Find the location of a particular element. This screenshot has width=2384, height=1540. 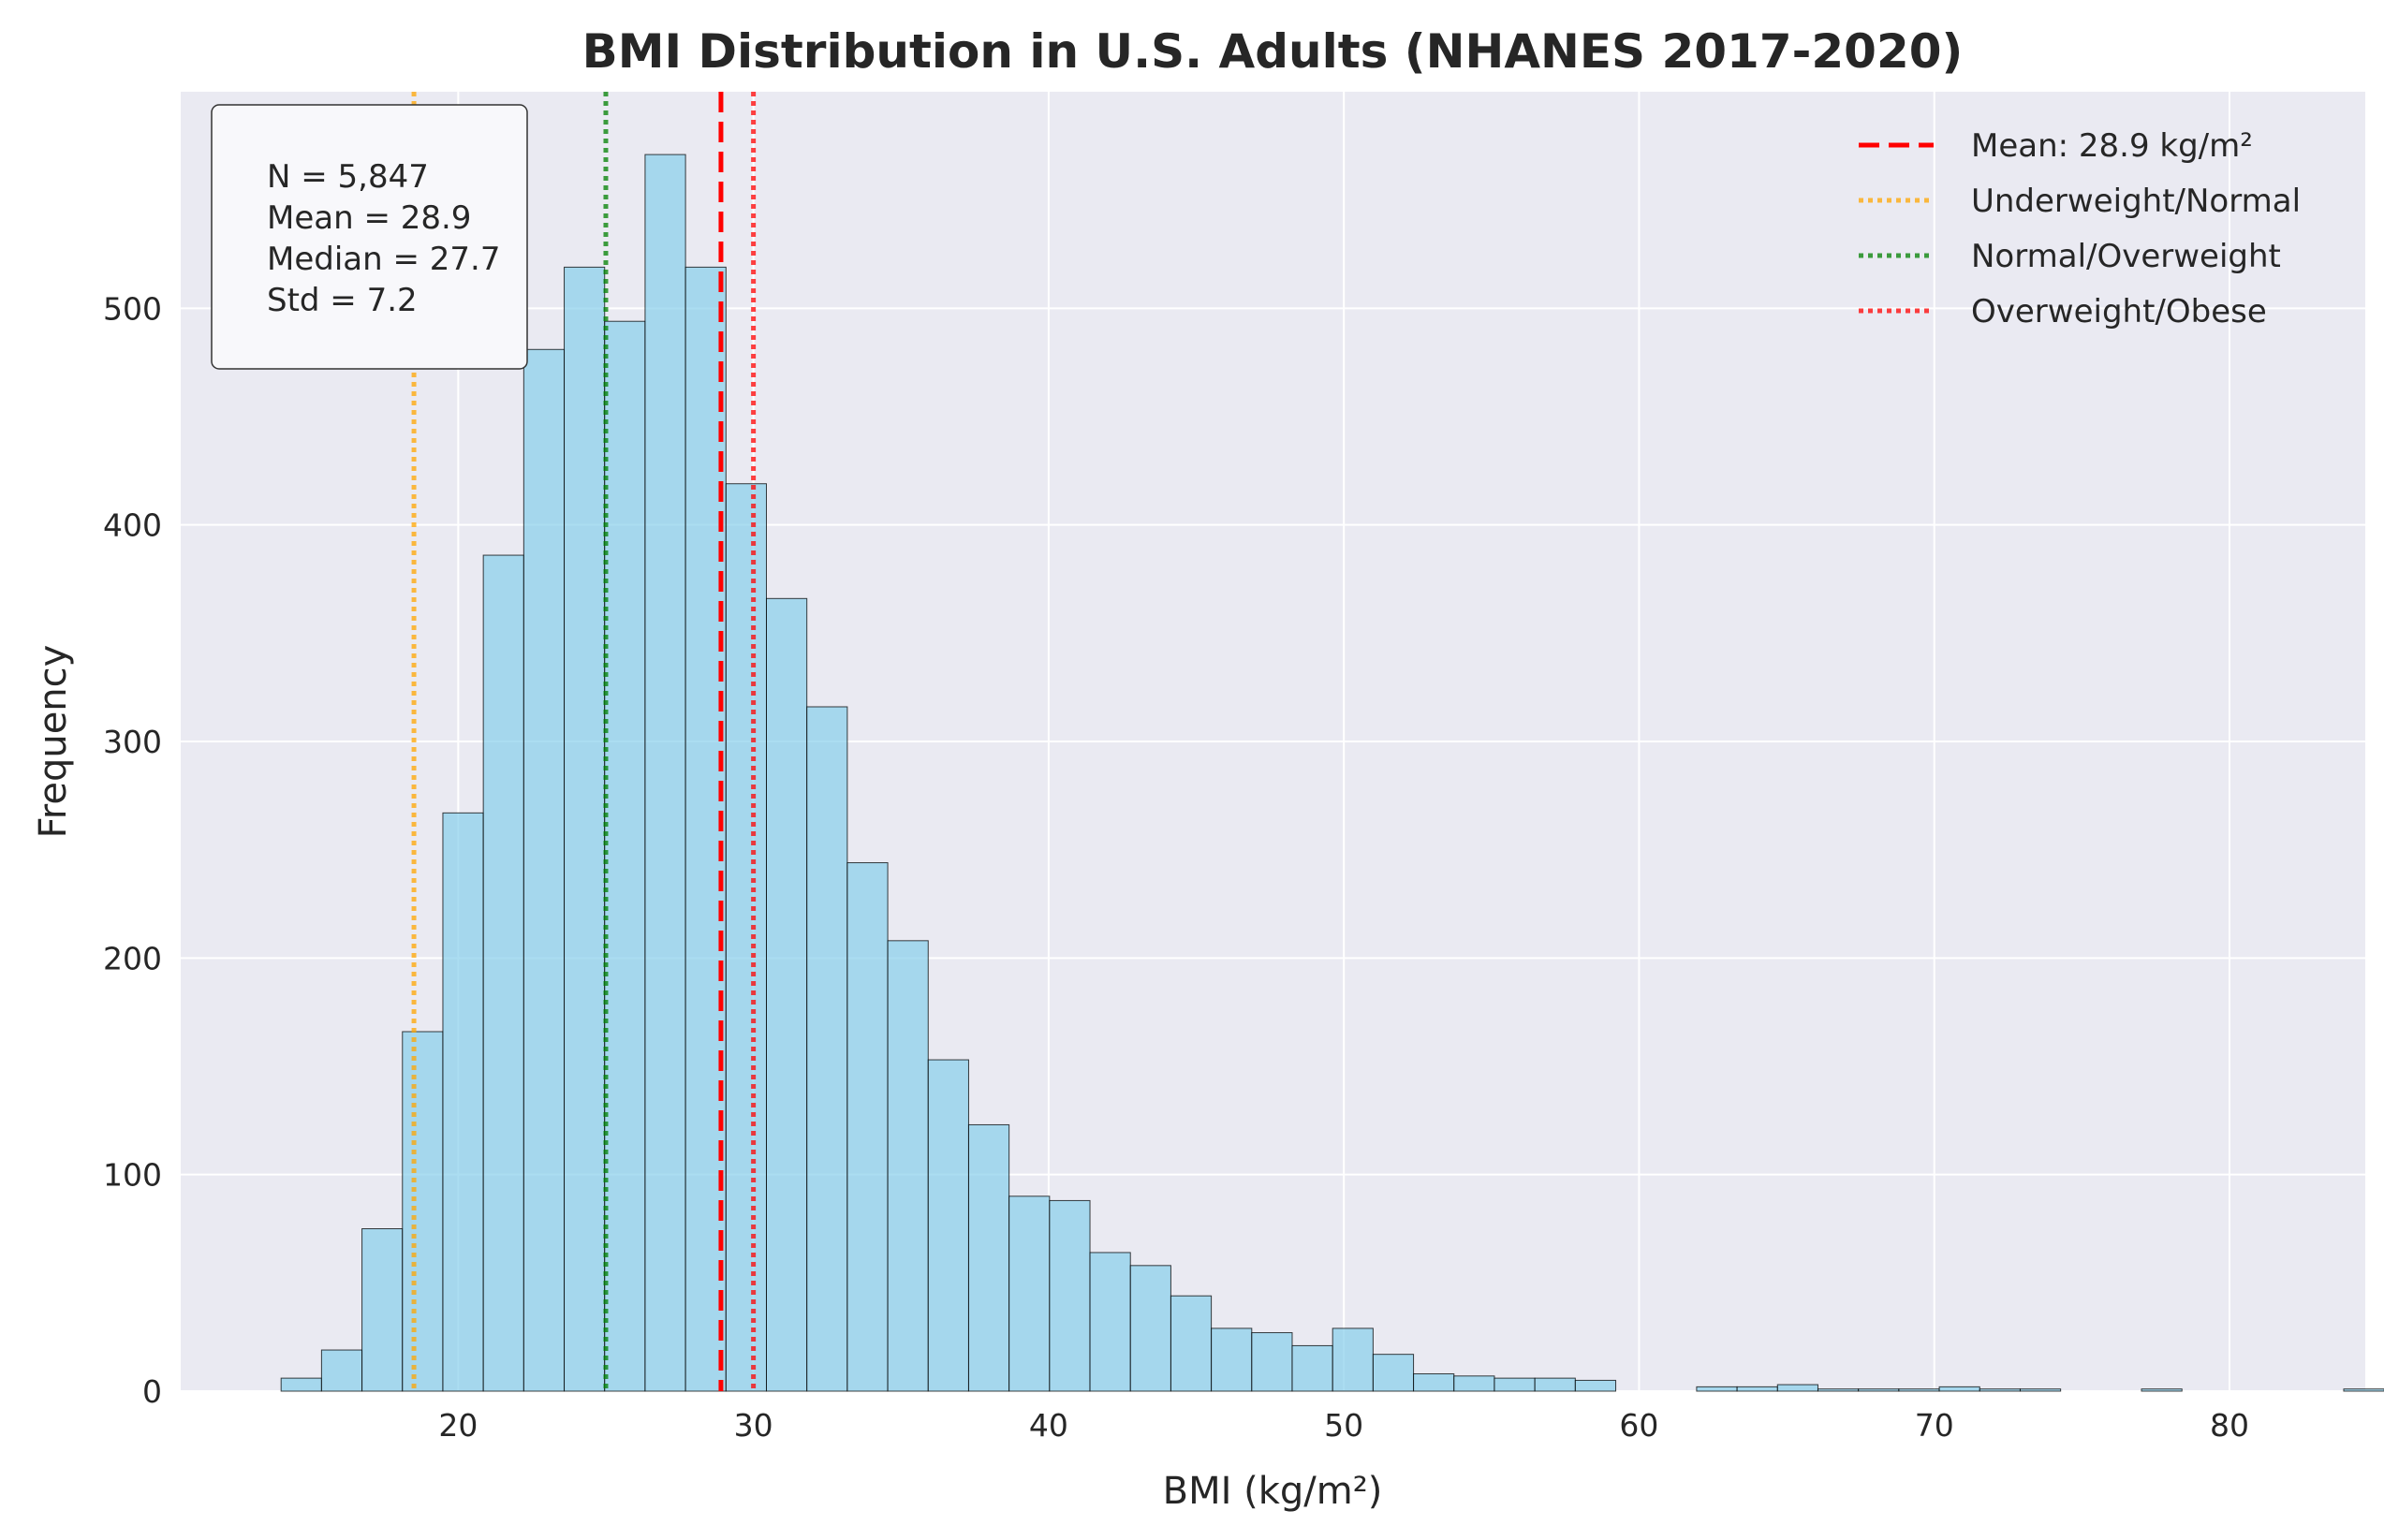

y-tick-label-500: 500 is located at coordinates (133, 308).